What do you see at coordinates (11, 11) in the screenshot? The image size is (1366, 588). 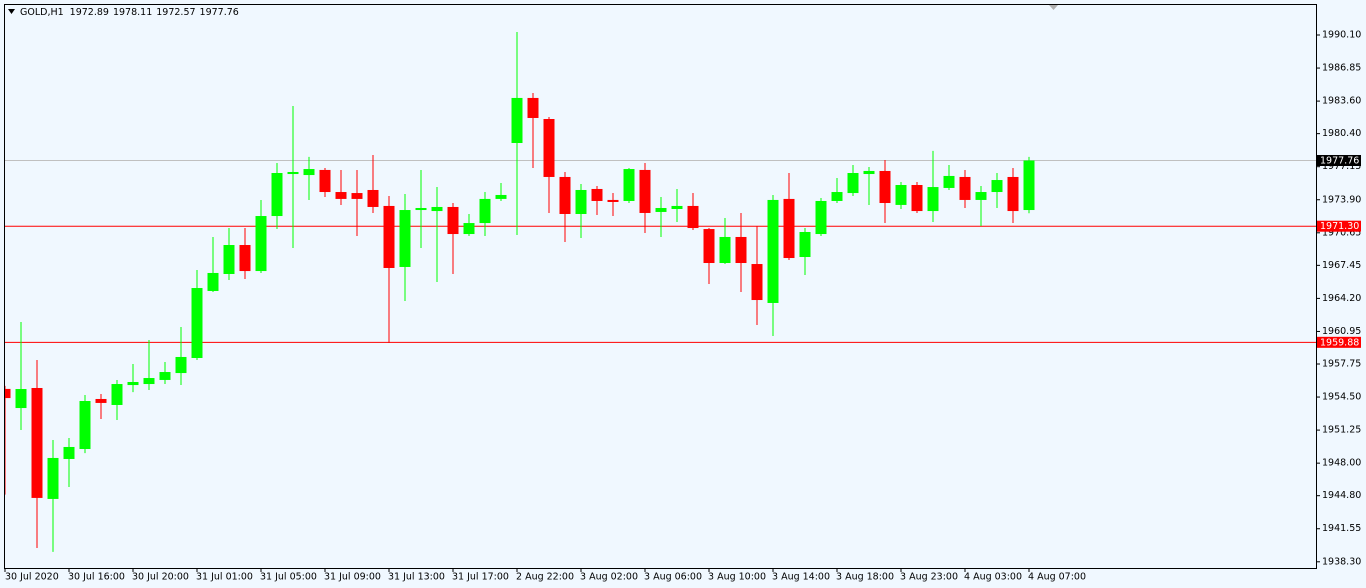 I see `menu-arrow` at bounding box center [11, 11].